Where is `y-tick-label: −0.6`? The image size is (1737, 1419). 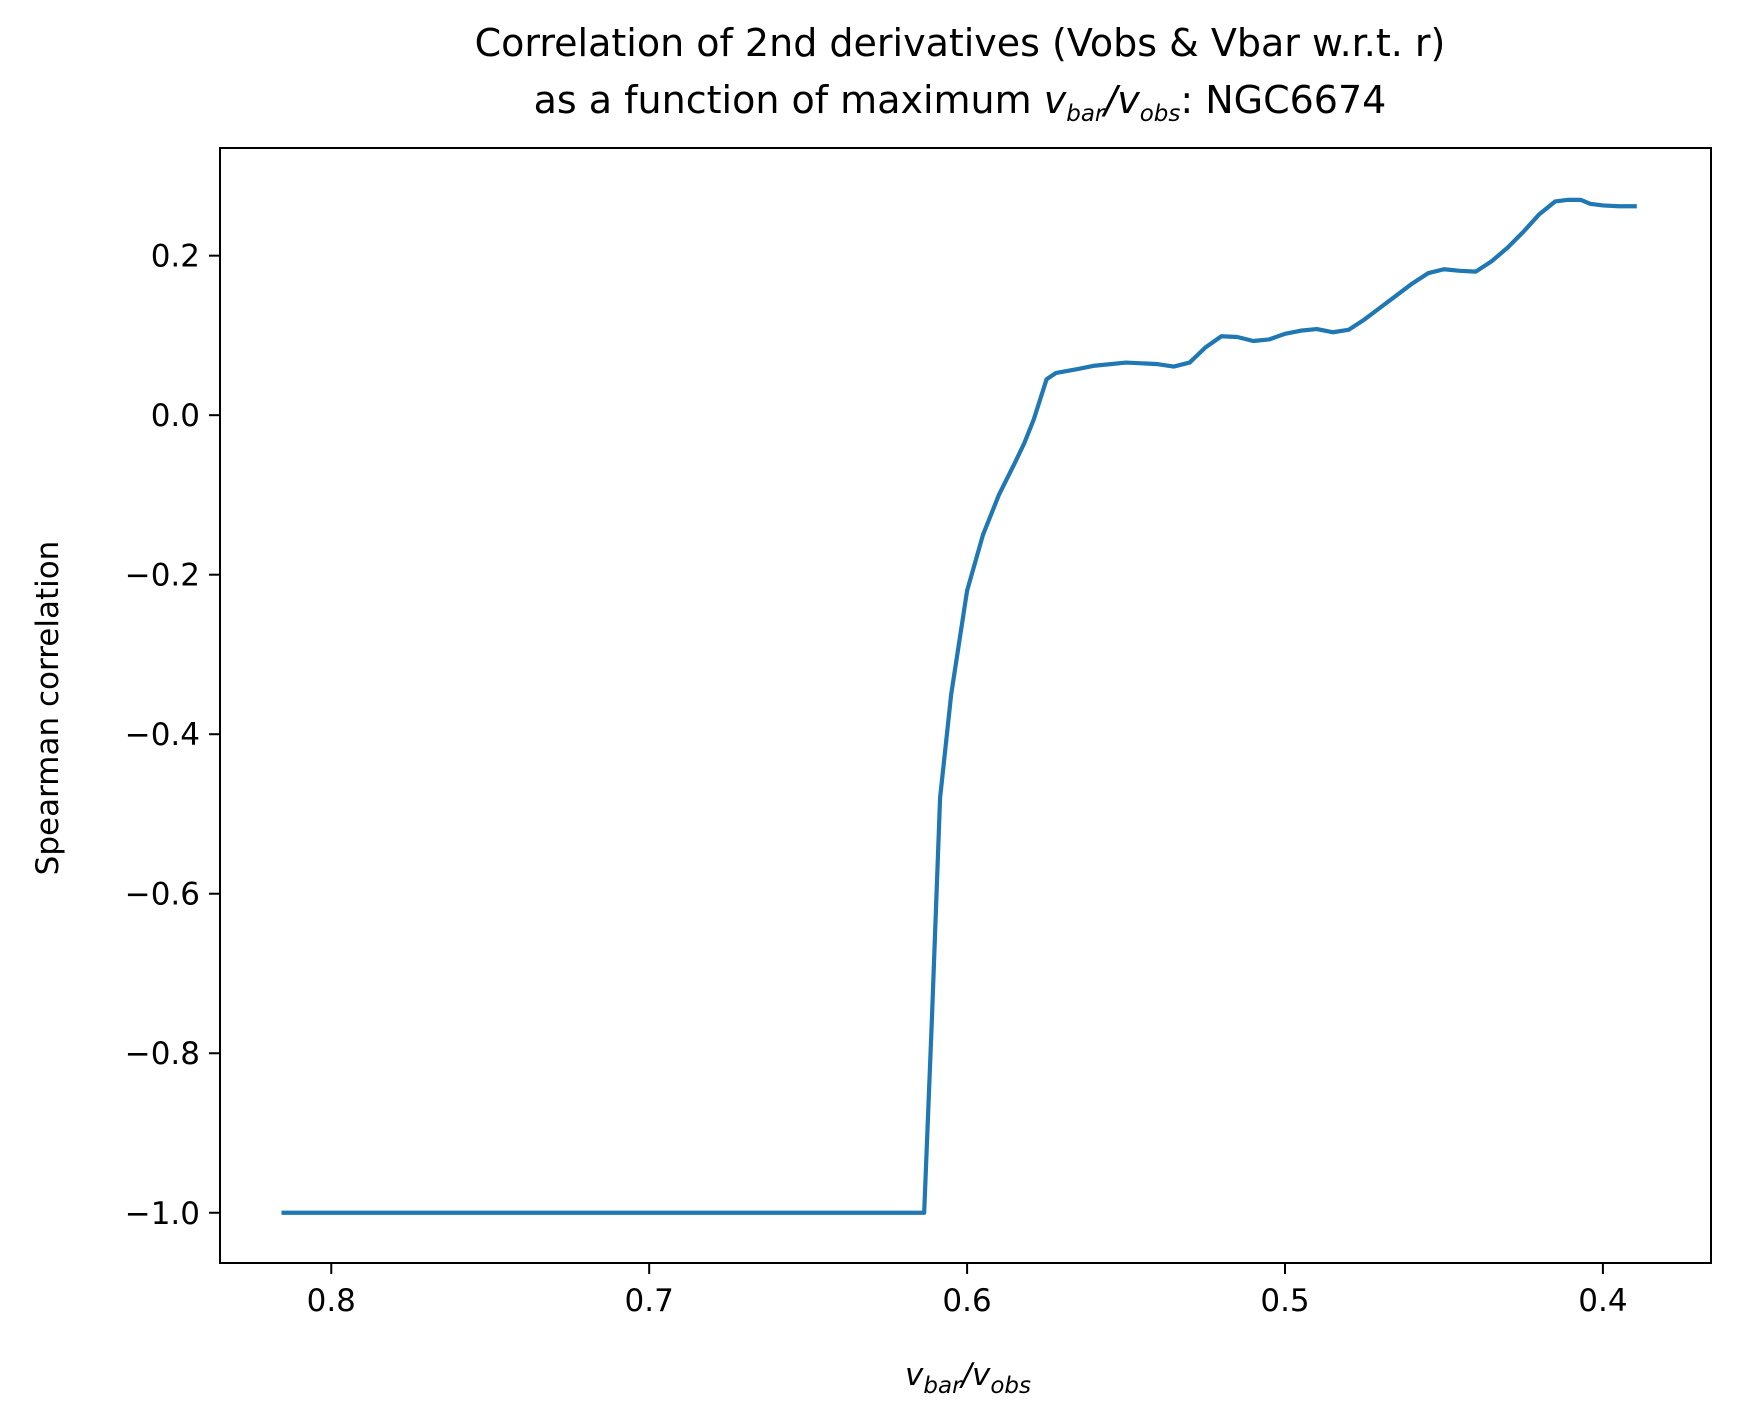 y-tick-label: −0.6 is located at coordinates (162, 895).